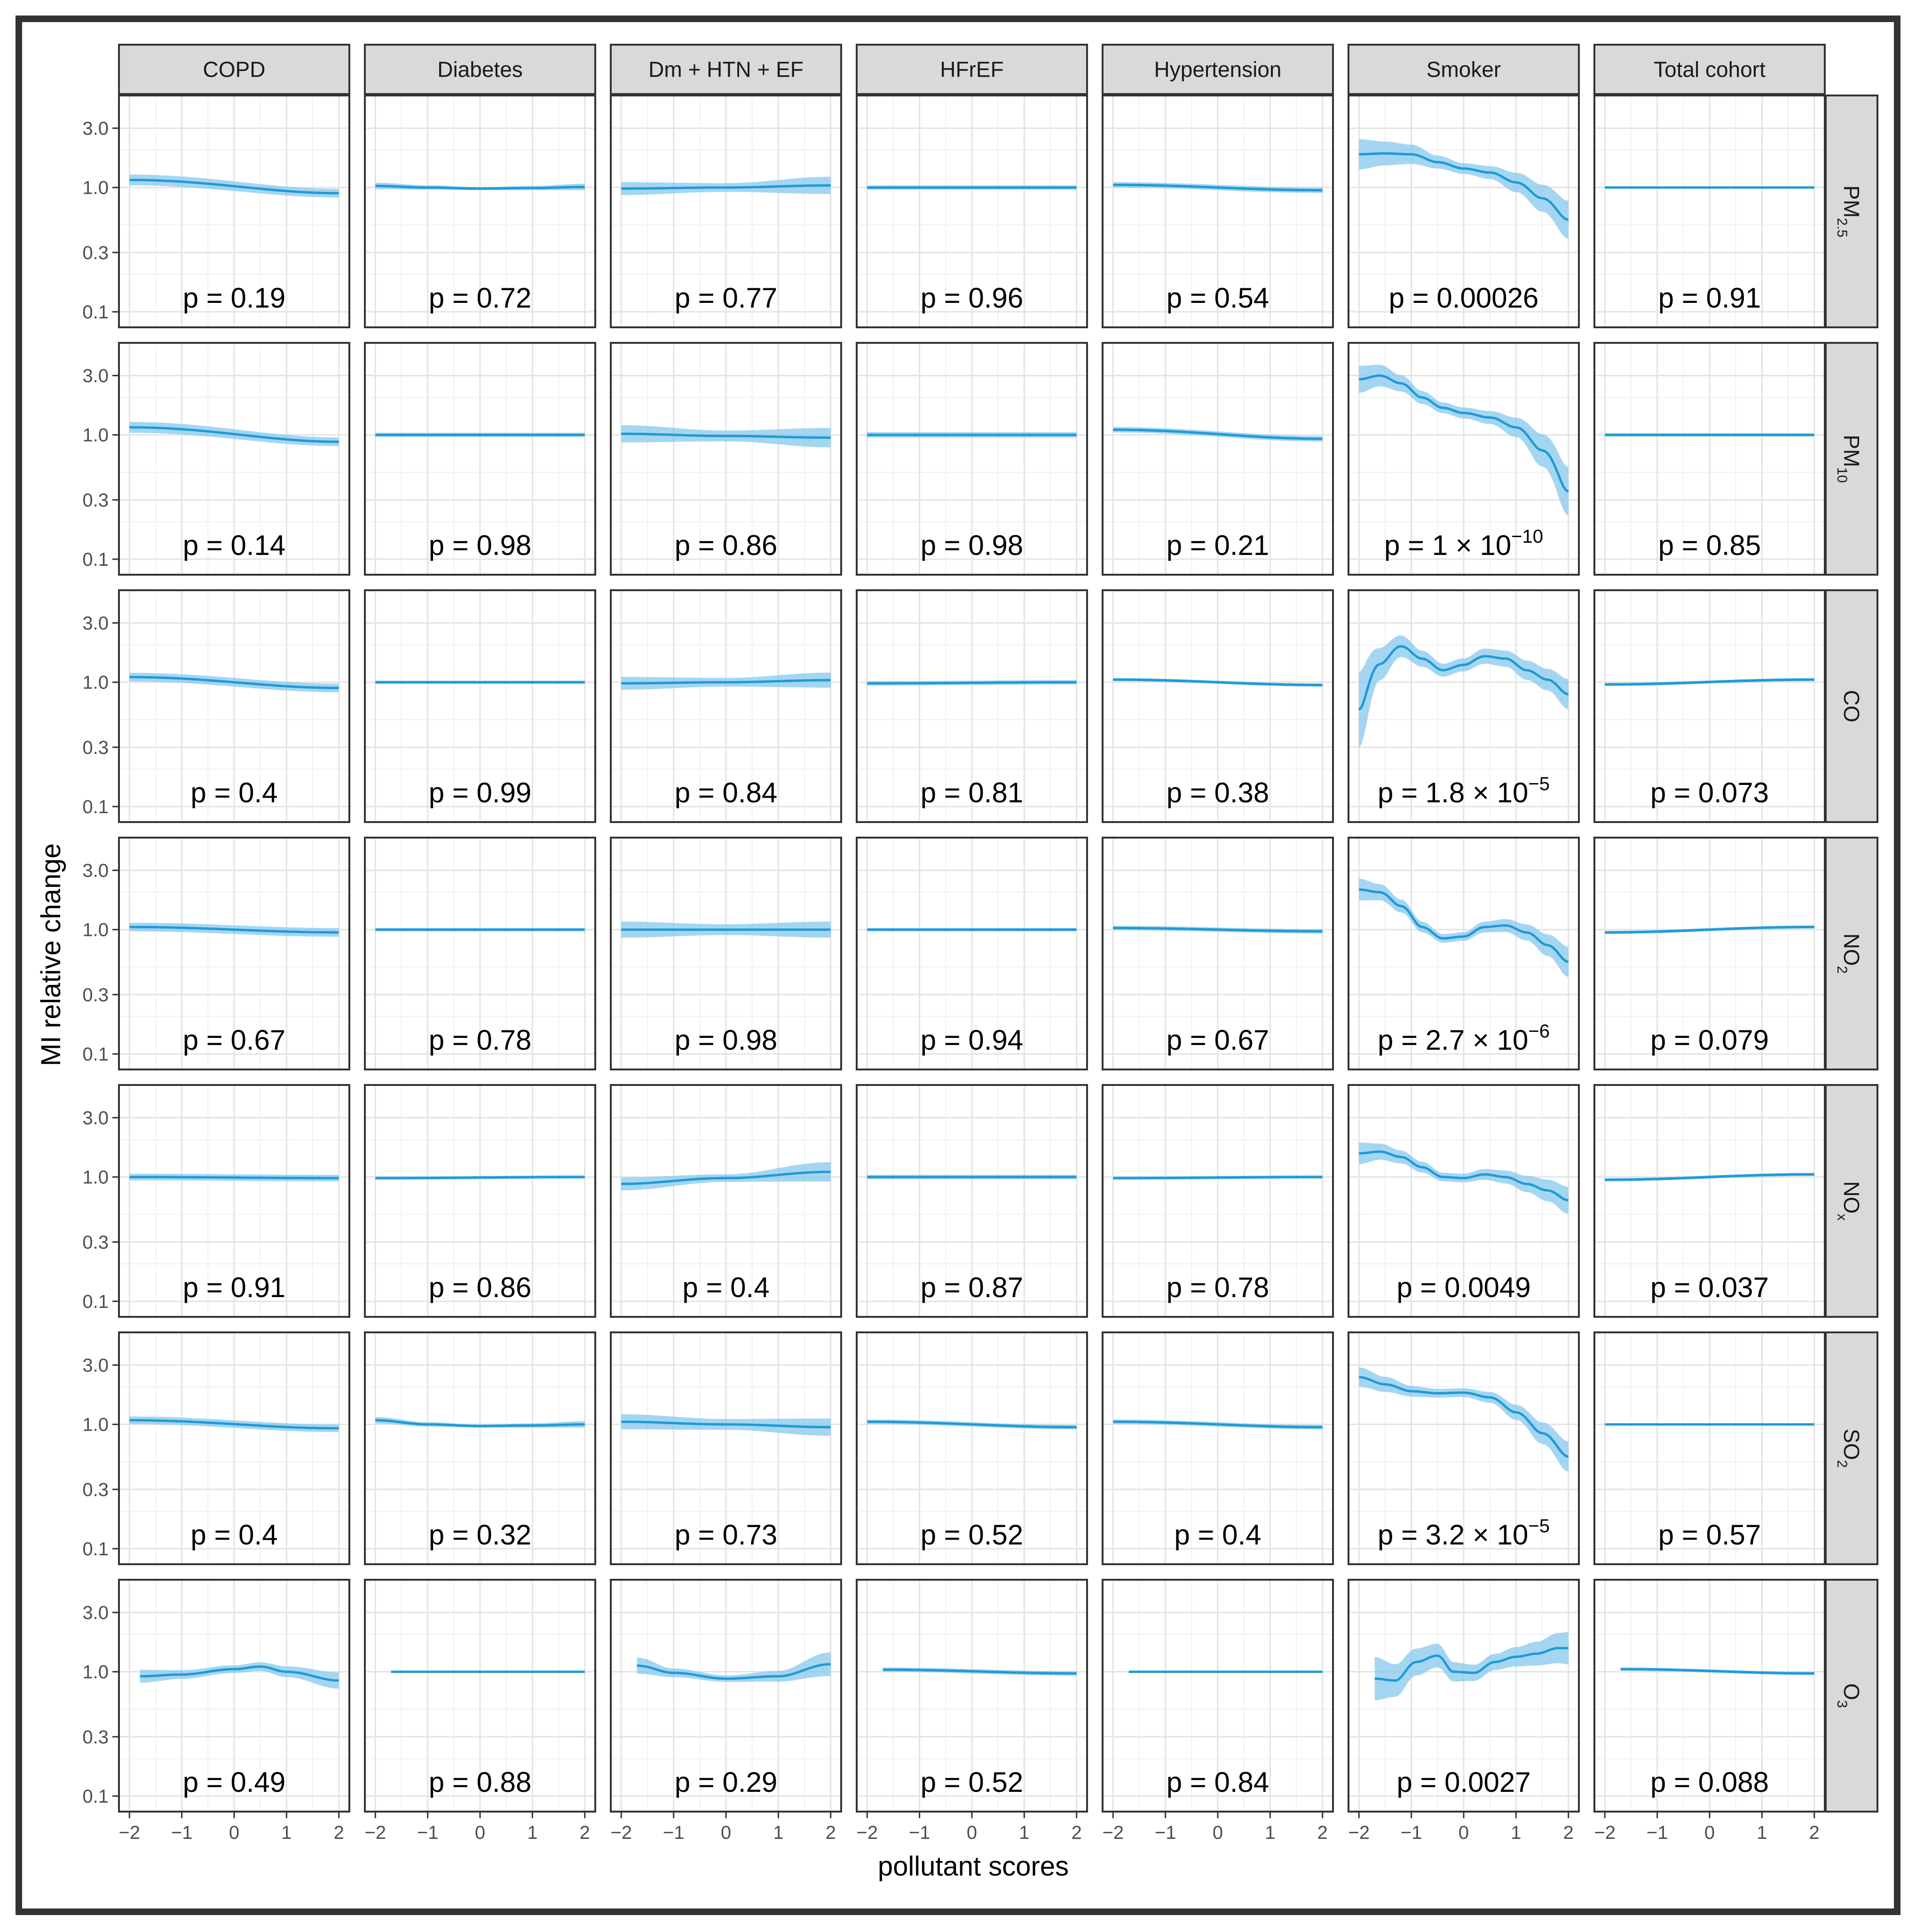 The height and width of the screenshot is (1932, 1916). Describe the element at coordinates (480, 1535) in the screenshot. I see `p-value-label: p = 0.32` at that location.